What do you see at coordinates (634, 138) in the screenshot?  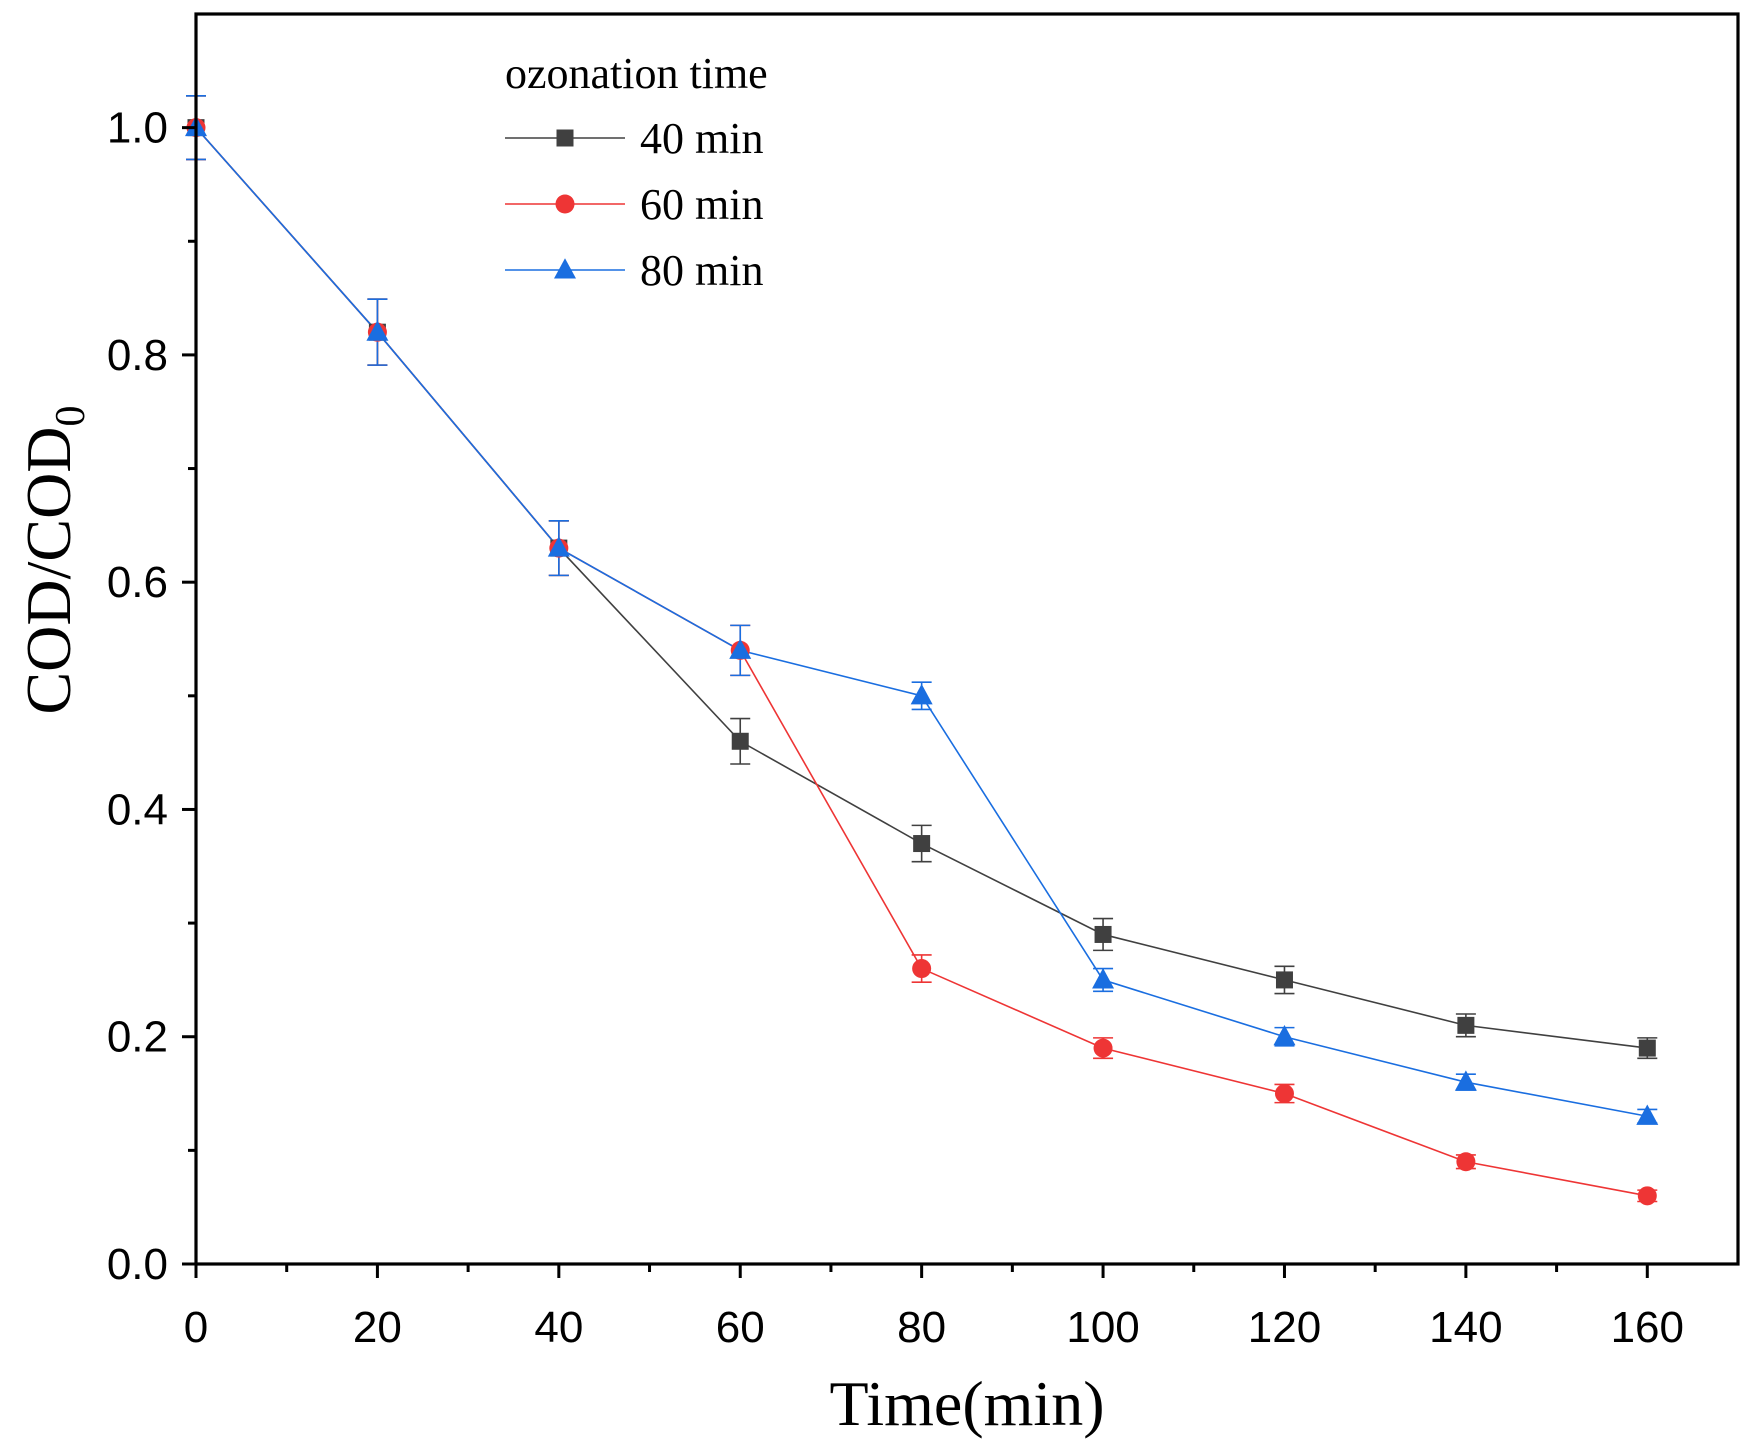 I see `legend-entry-40-min: 40 min` at bounding box center [634, 138].